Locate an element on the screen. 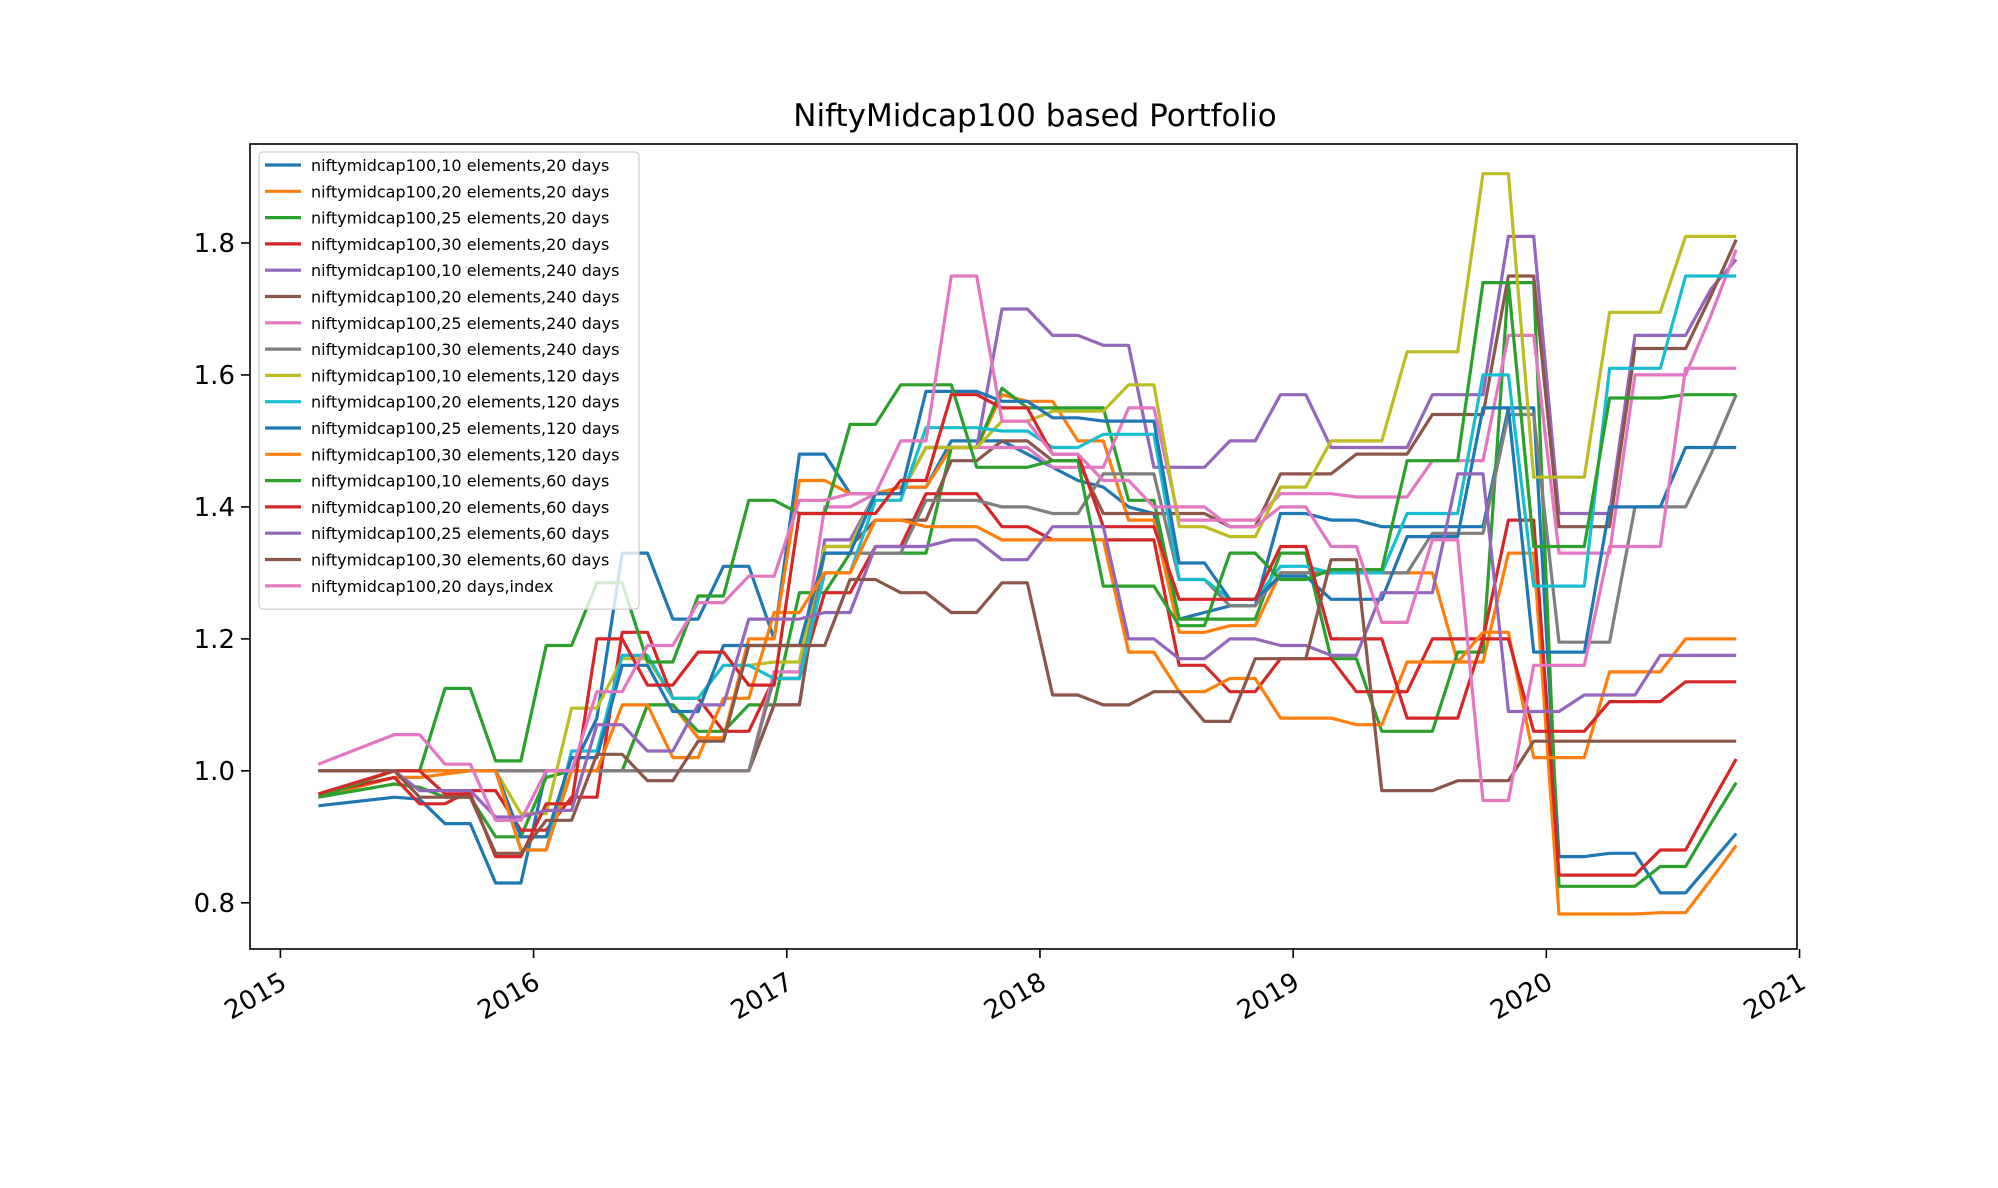  legend-label: niftymidcap100,10 elements,20 days is located at coordinates (460, 165).